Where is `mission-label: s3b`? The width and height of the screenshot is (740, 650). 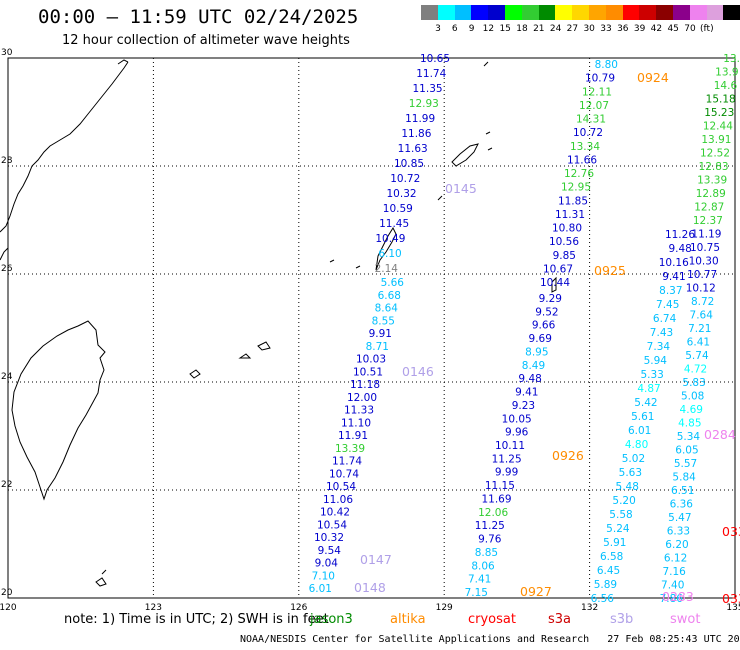 mission-label: s3b is located at coordinates (622, 619).